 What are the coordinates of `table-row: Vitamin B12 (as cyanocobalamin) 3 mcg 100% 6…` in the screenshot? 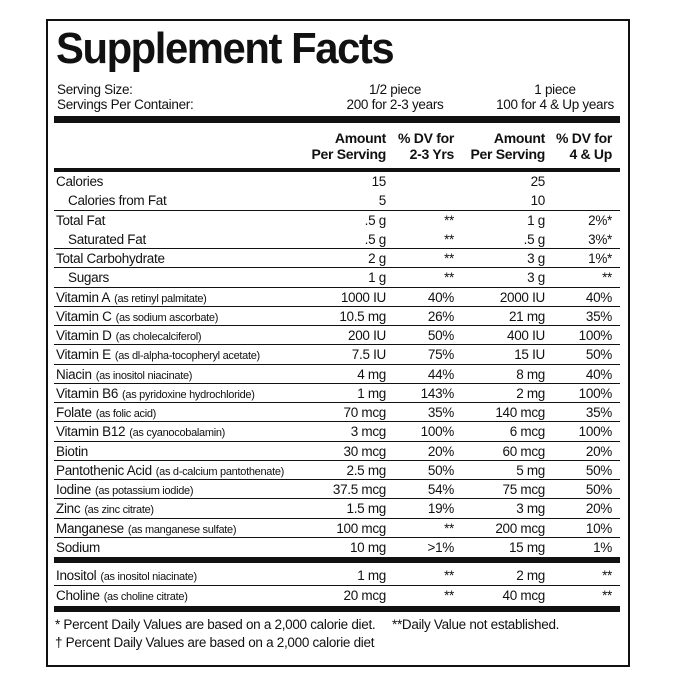 It's located at (337, 432).